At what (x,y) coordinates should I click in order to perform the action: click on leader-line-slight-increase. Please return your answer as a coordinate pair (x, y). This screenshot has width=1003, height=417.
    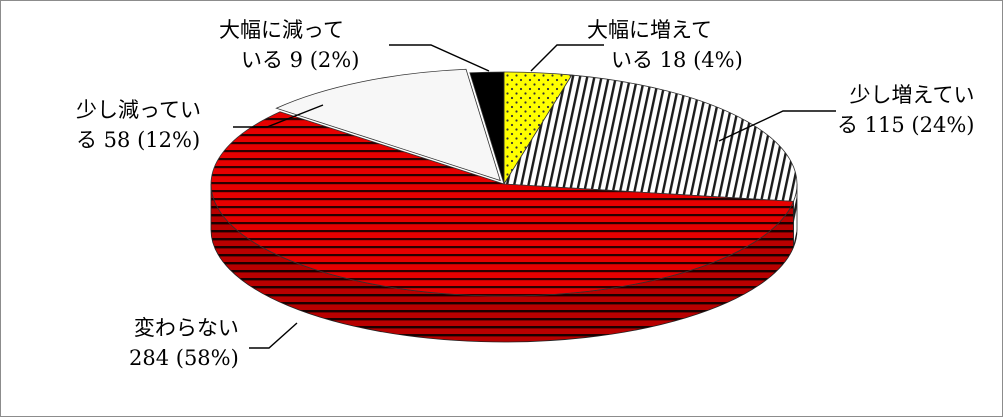
    Looking at the image, I should click on (777, 126).